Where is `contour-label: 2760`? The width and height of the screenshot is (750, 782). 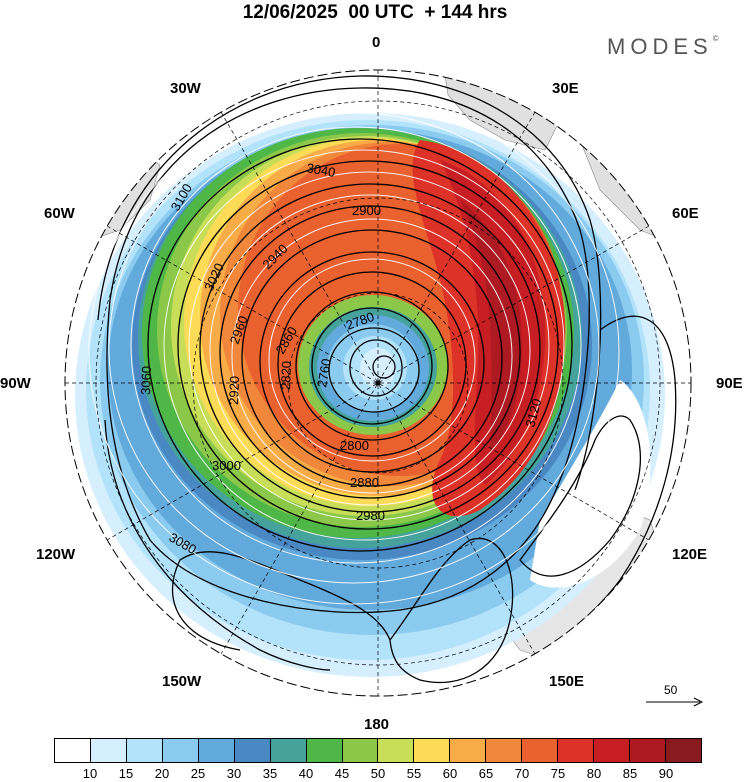
contour-label: 2760 is located at coordinates (324, 372).